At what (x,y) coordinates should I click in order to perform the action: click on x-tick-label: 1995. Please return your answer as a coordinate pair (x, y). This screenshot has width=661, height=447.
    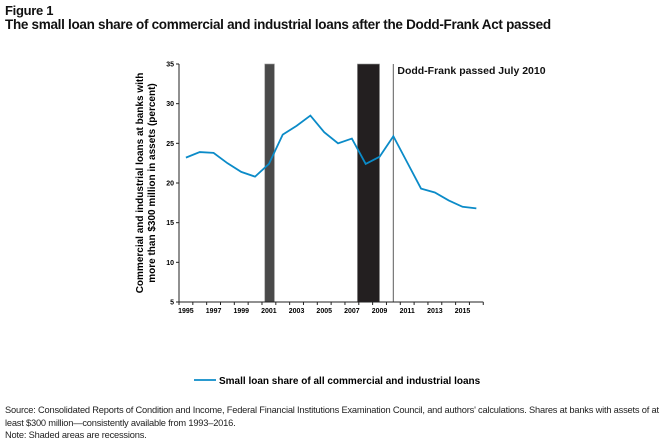
    Looking at the image, I should click on (186, 311).